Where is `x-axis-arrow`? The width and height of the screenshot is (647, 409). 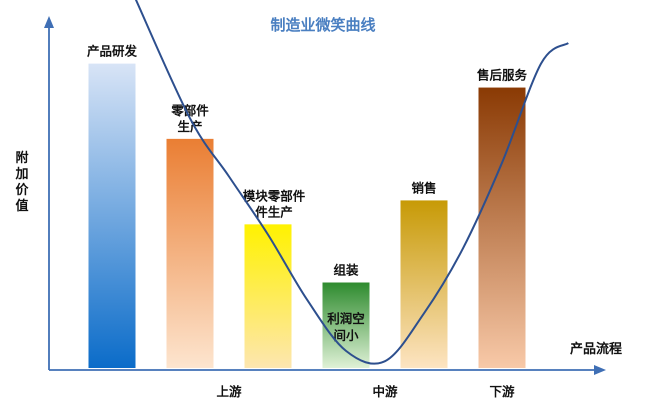
x-axis-arrow is located at coordinates (600, 370).